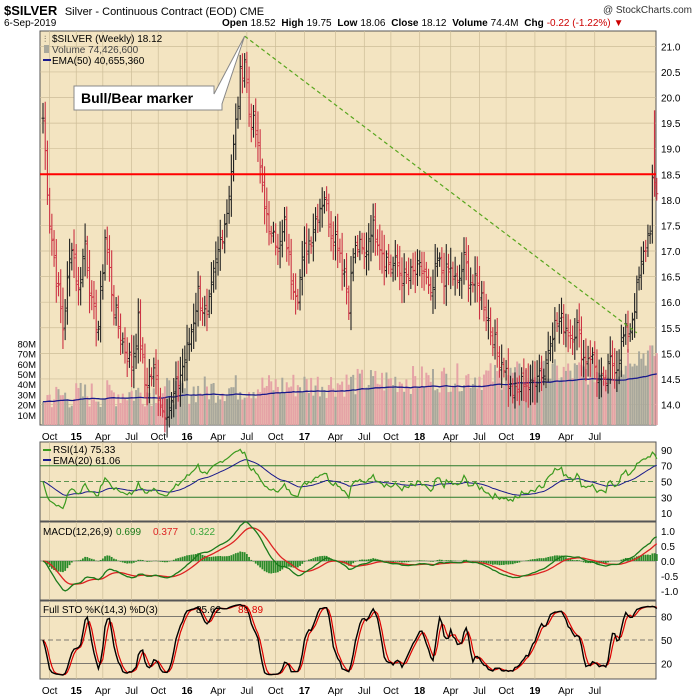 This screenshot has width=700, height=700. I want to click on volume-tick-label: 60M, so click(27, 365).